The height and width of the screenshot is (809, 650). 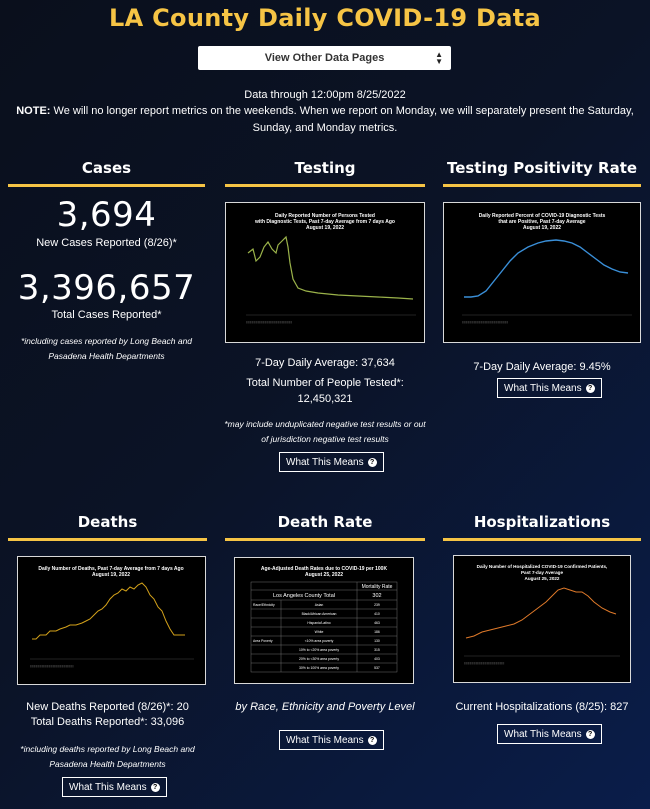 I want to click on view-other-pages-select: View Other Data Pages ▲ ▼, so click(x=324, y=58).